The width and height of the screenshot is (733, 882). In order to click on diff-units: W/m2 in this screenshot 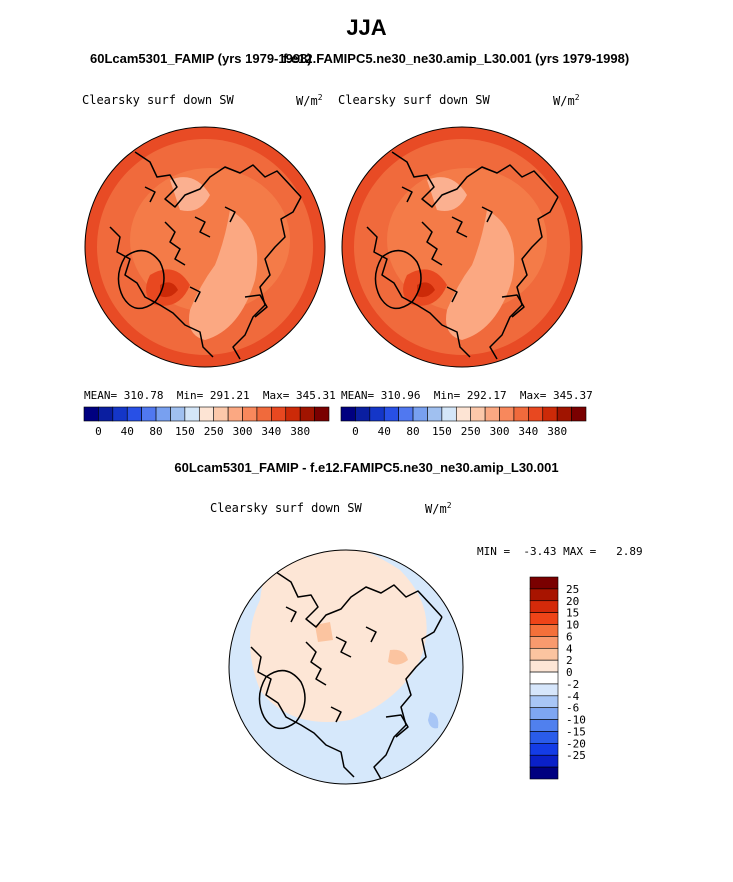, I will do `click(438, 508)`.